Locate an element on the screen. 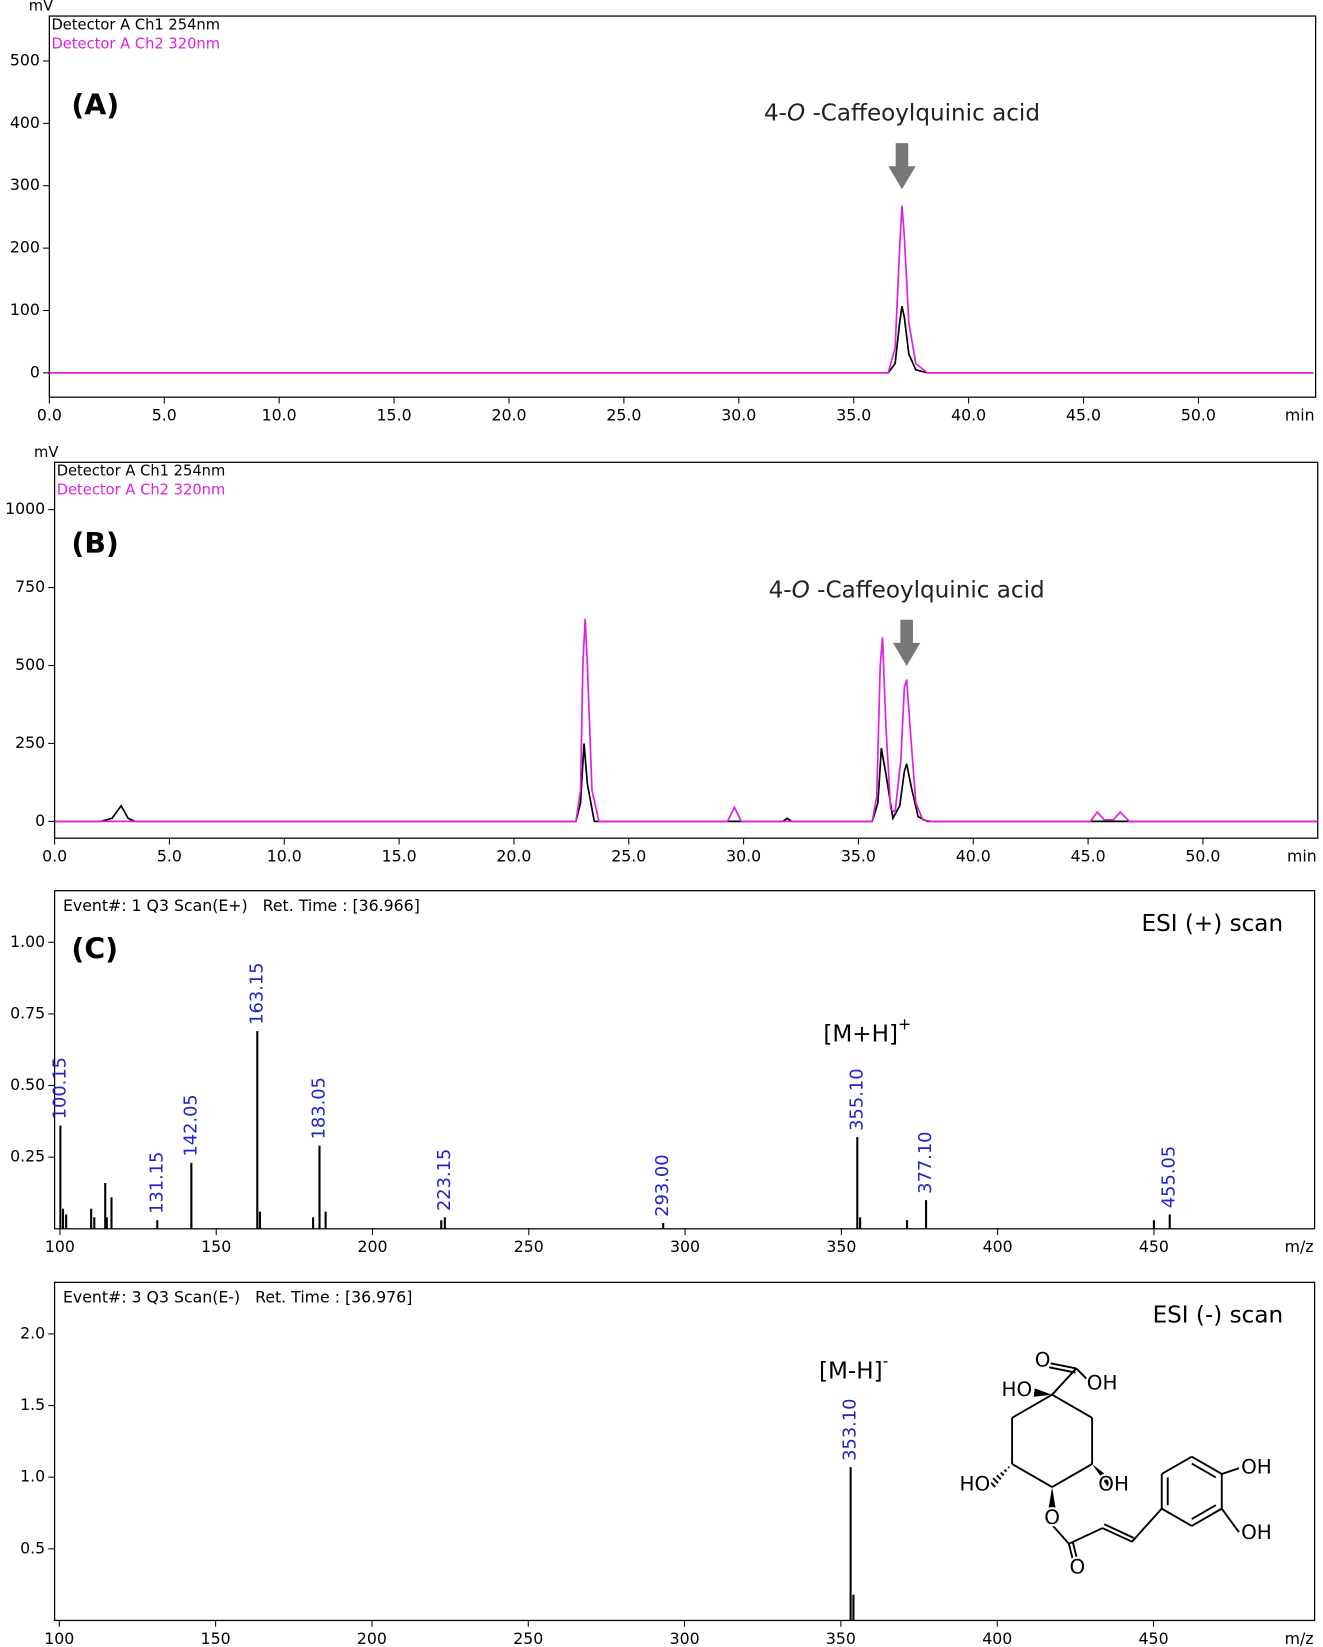 This screenshot has width=1323, height=1647. x-tick-label: 45.0 is located at coordinates (1083, 415).